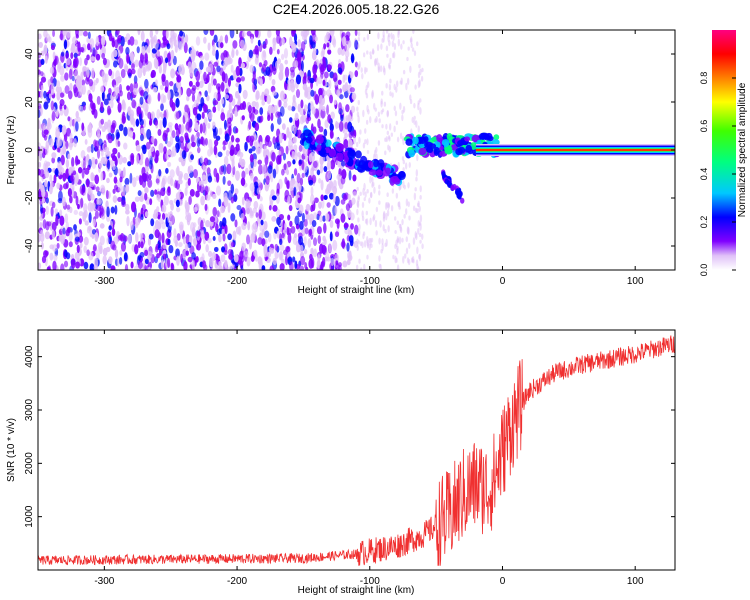  Describe the element at coordinates (503, 581) in the screenshot. I see `snr-x-tick-label: 0` at that location.